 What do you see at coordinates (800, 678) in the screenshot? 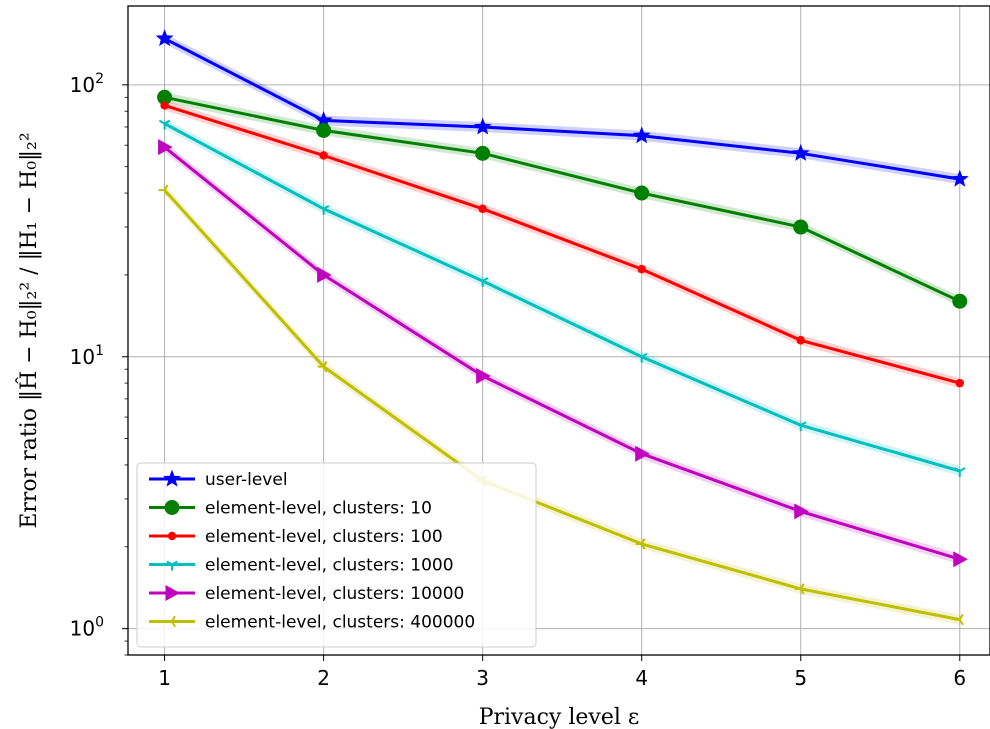
I see `x-tick-label: 5` at bounding box center [800, 678].